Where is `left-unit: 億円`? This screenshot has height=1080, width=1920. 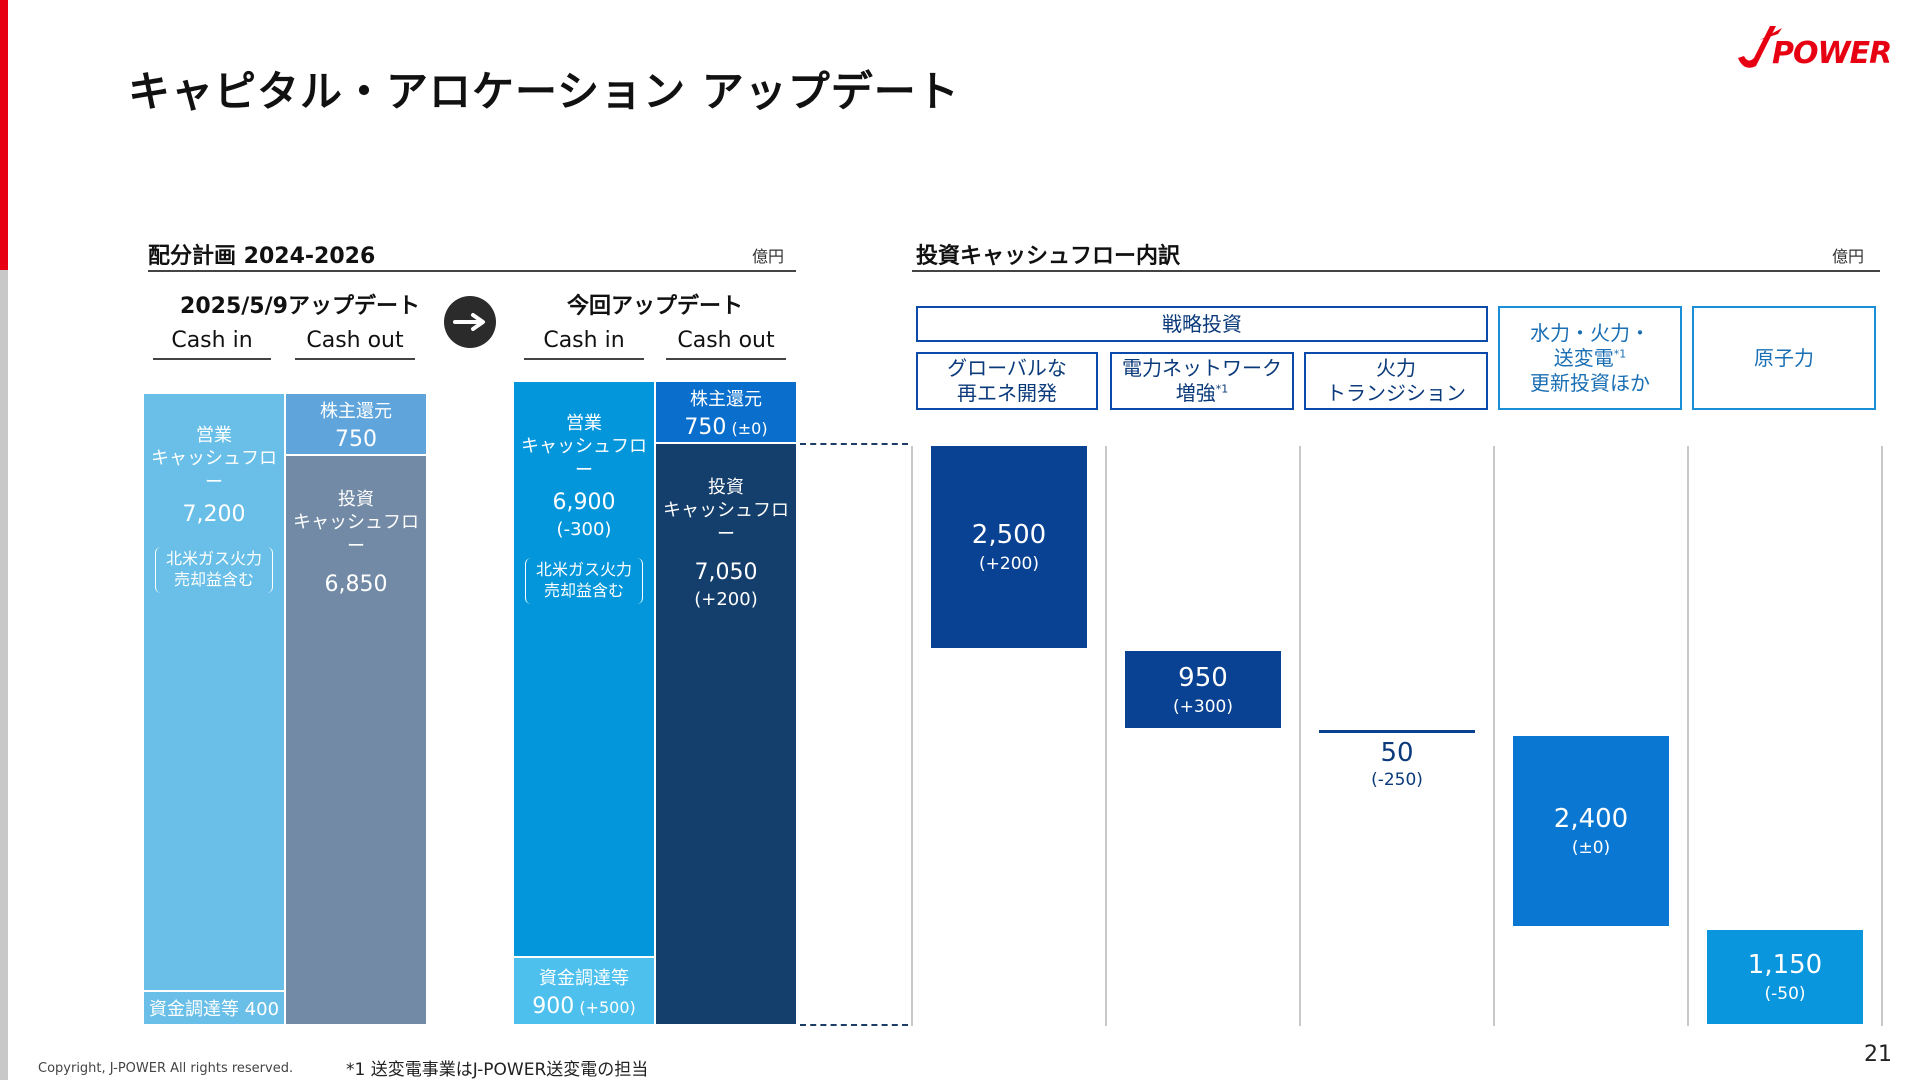
left-unit: 億円 is located at coordinates (768, 256).